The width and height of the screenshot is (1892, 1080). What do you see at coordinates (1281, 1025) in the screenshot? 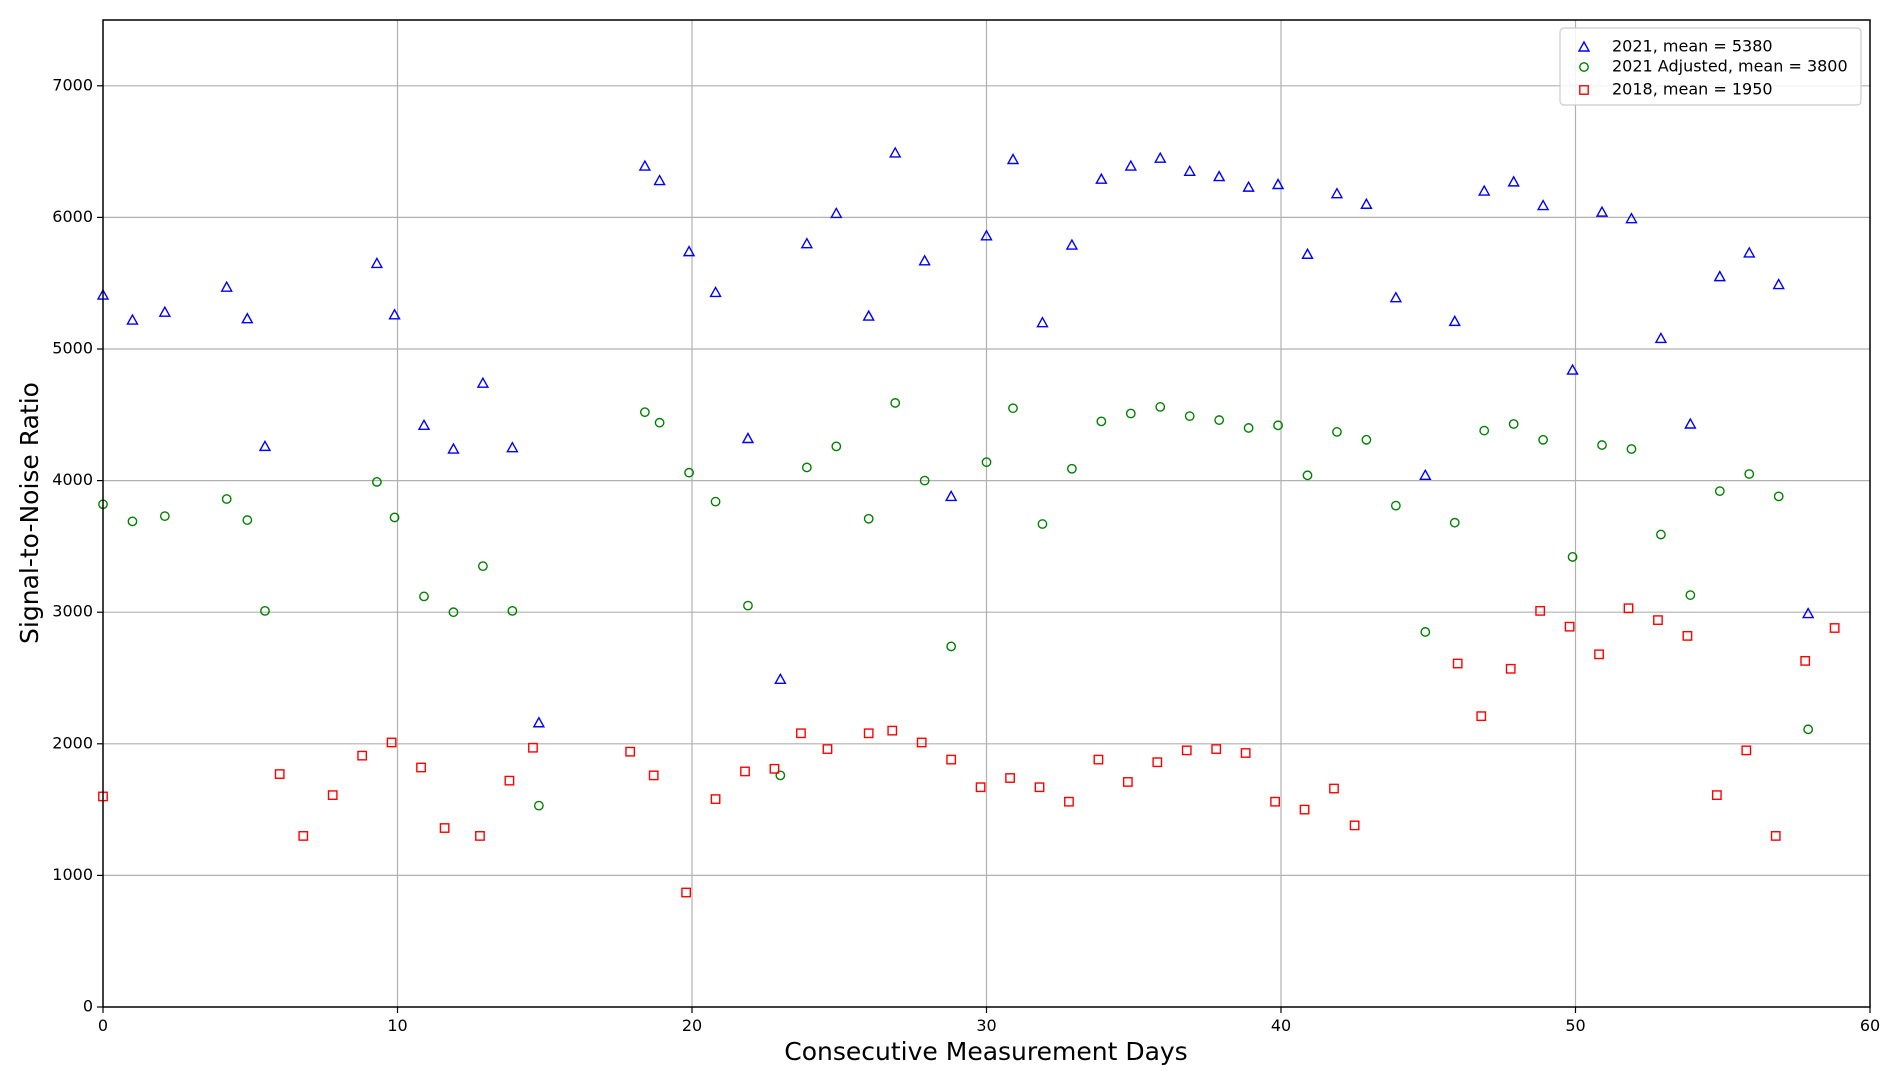
I see `x-tick-label: 40` at bounding box center [1281, 1025].